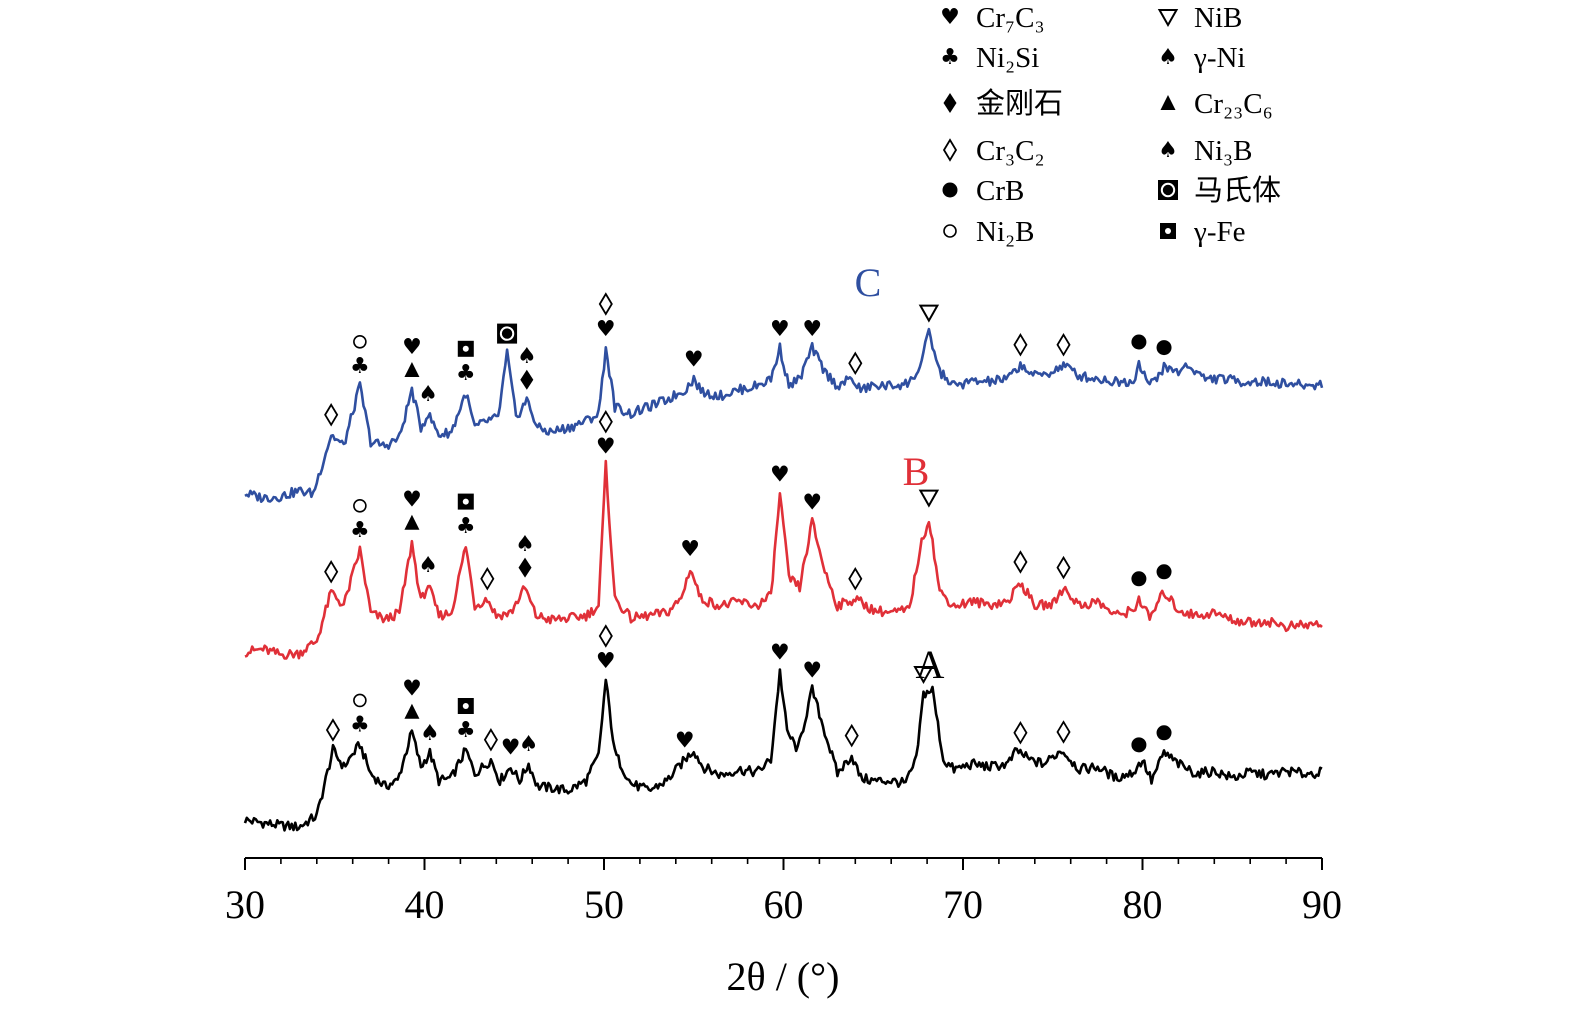 The image size is (1575, 1013). I want to click on peak-marker-B-10-0: ♥, so click(812, 503).